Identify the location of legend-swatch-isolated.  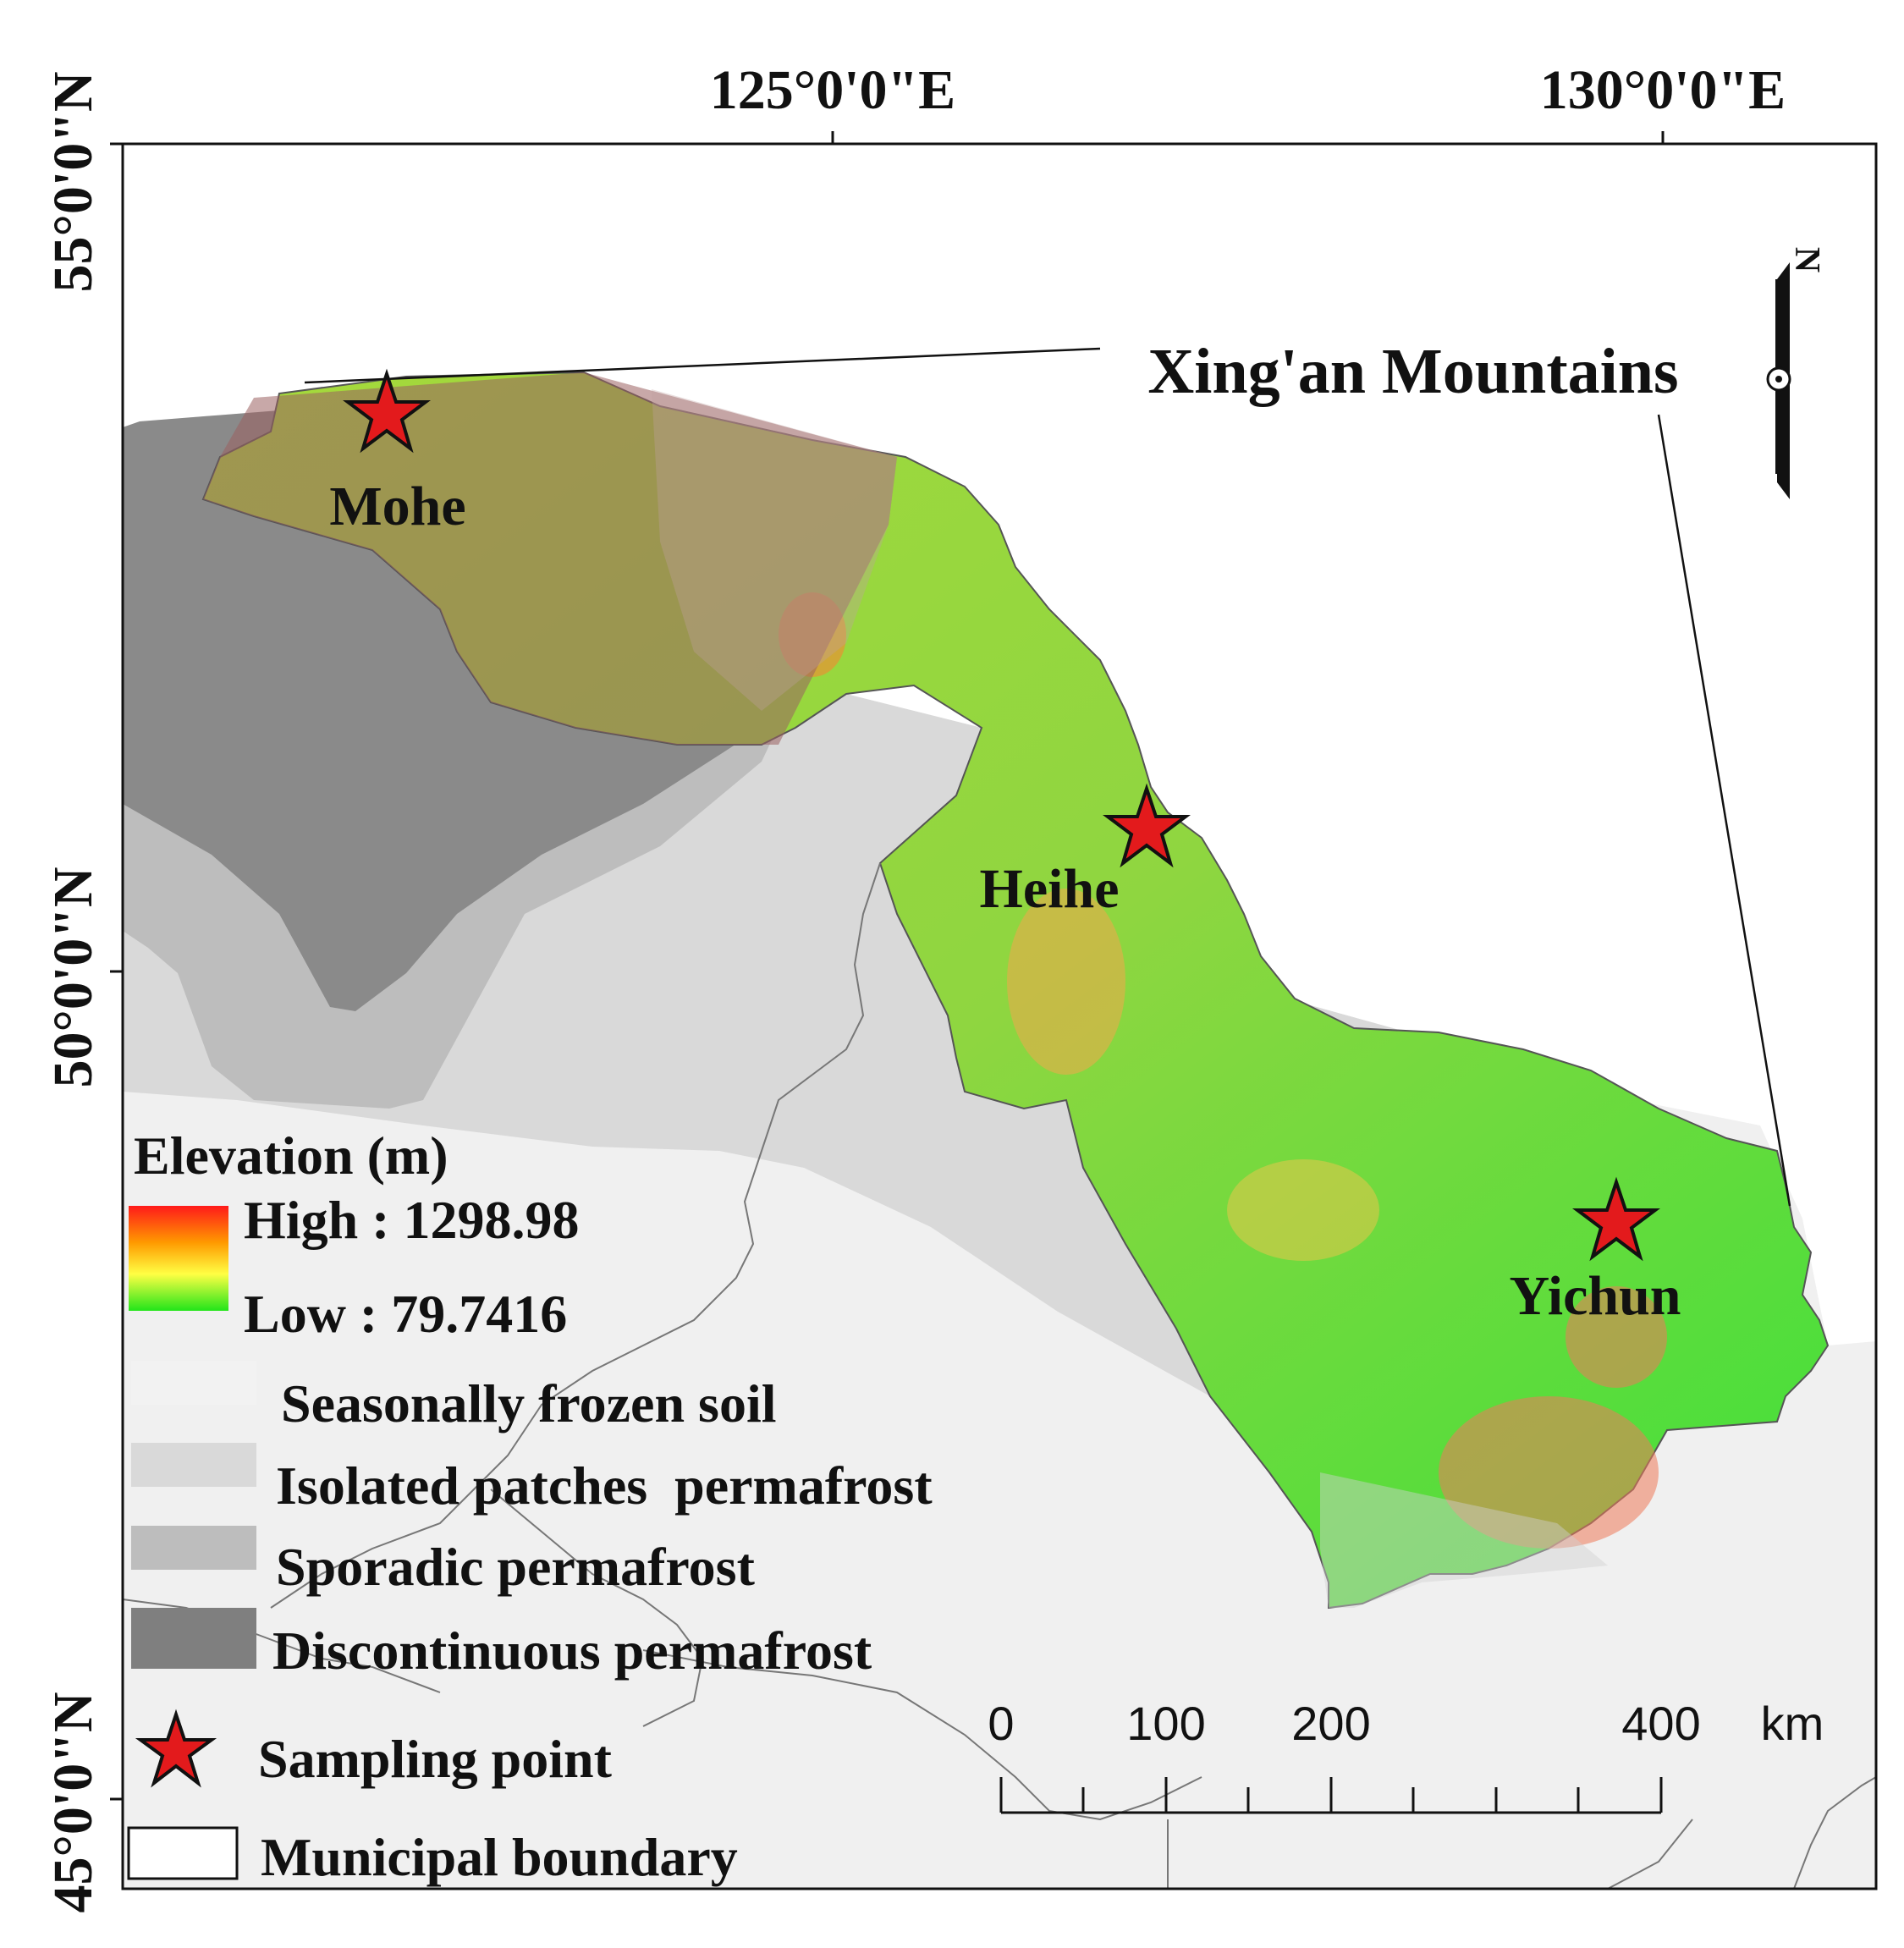
(193, 1465).